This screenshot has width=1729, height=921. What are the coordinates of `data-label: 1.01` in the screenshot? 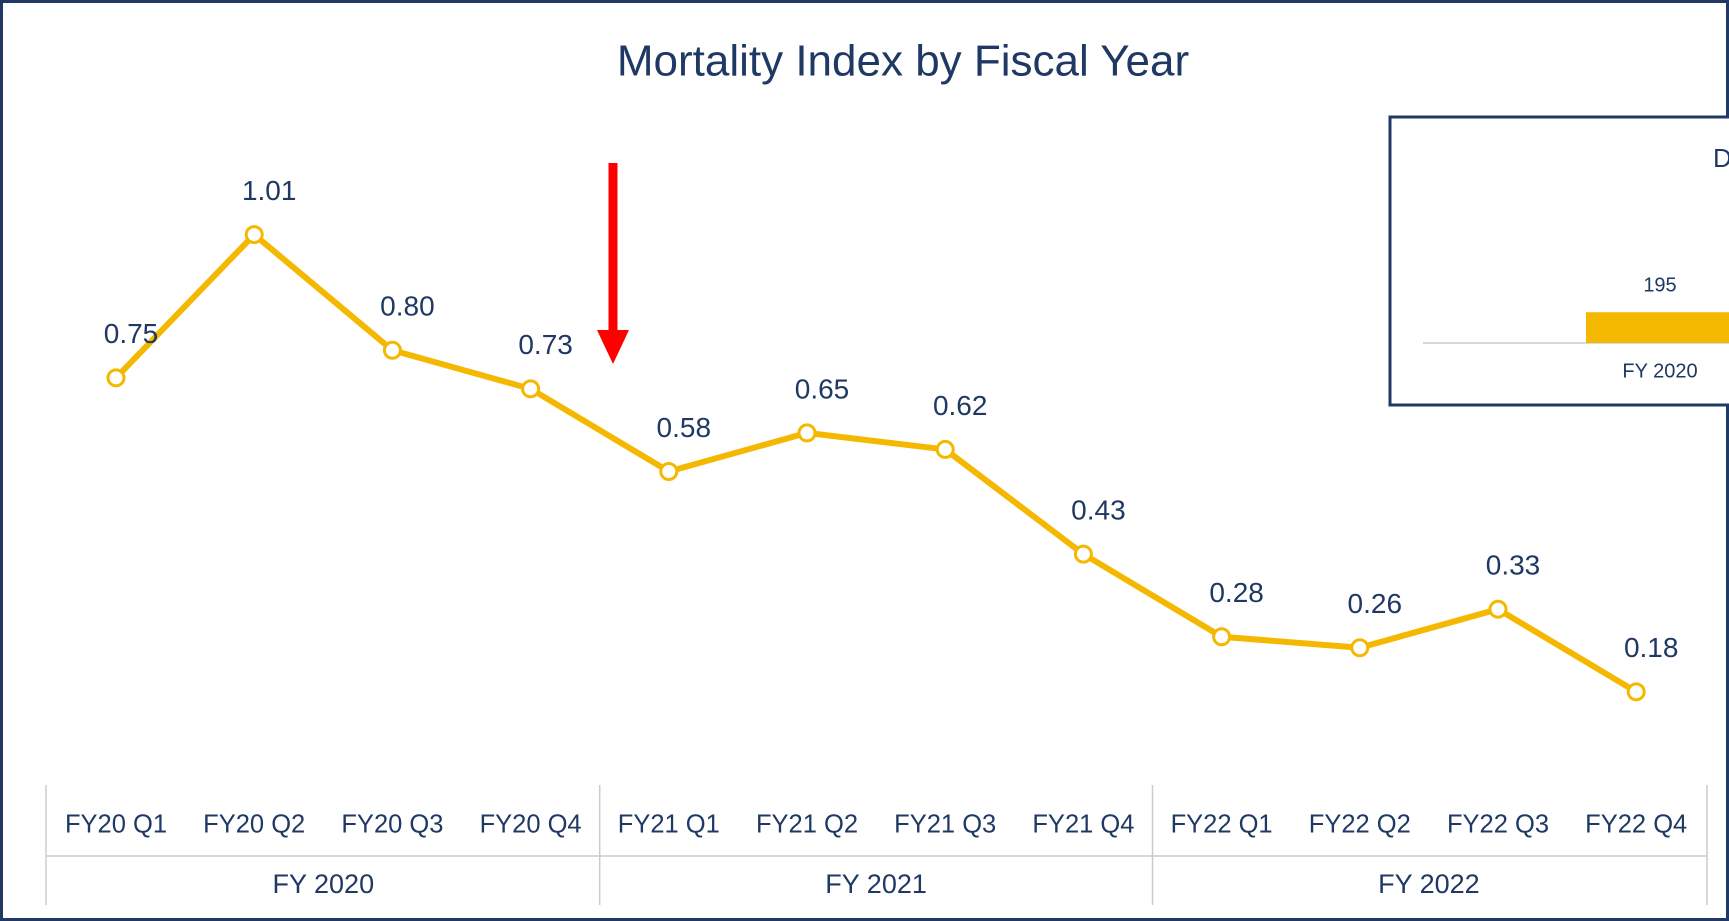 It's located at (269, 190).